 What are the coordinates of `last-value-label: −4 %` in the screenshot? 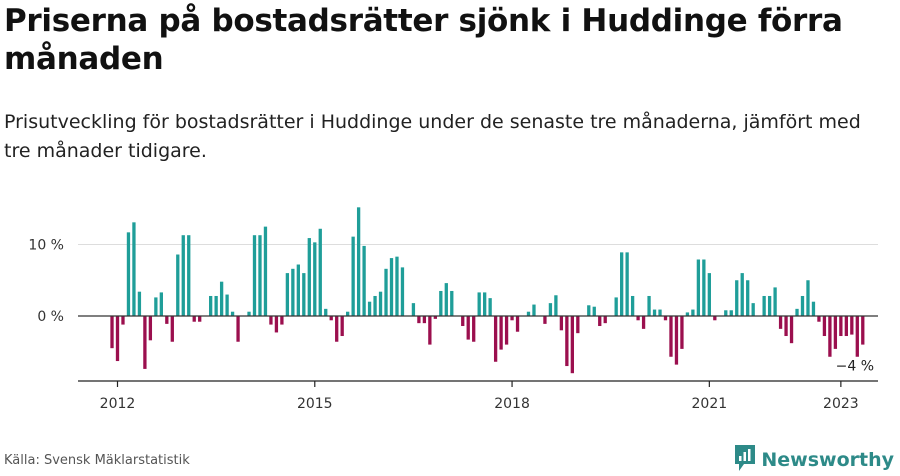 It's located at (855, 367).